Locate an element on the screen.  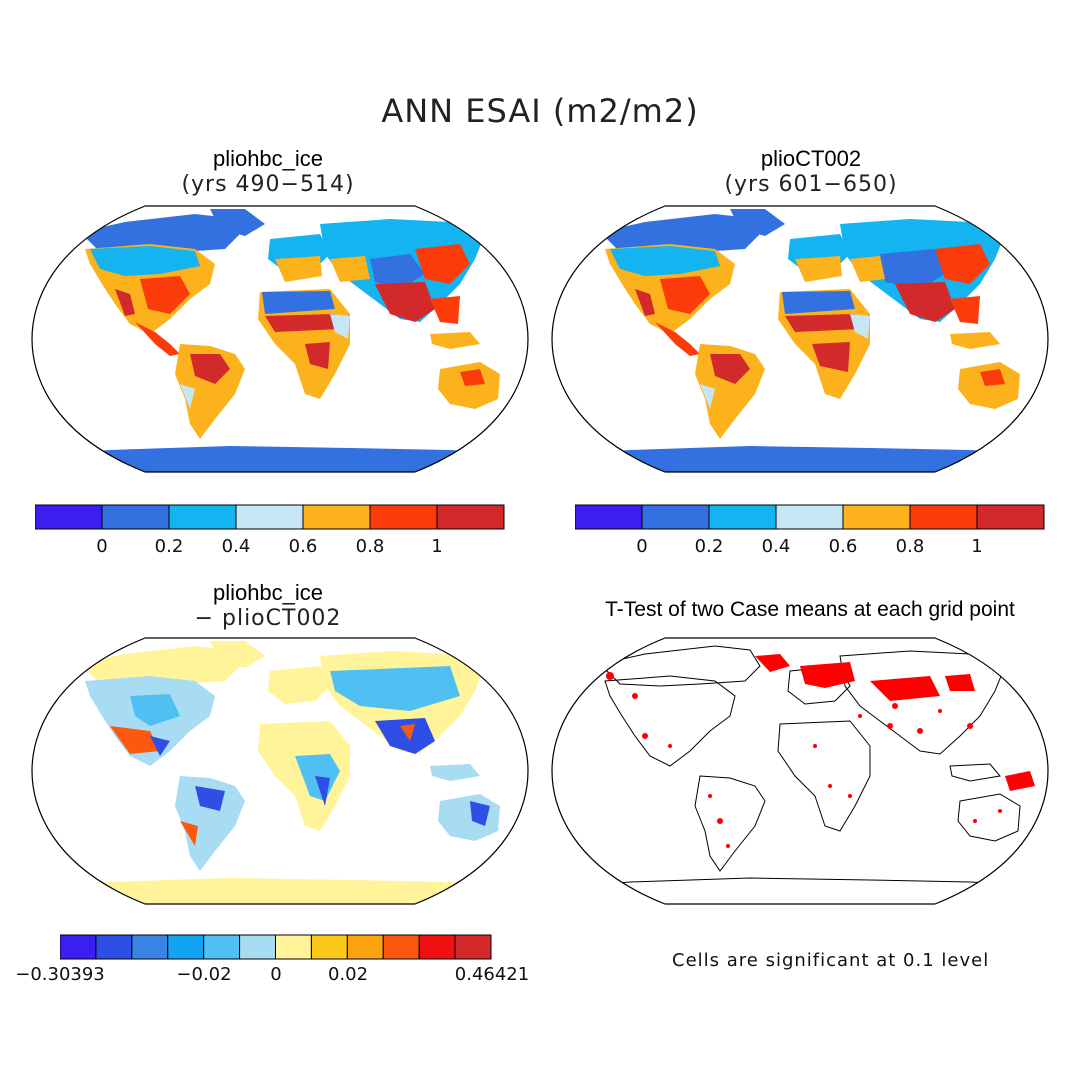
colorbar-label: −0.30393 is located at coordinates (60, 974).